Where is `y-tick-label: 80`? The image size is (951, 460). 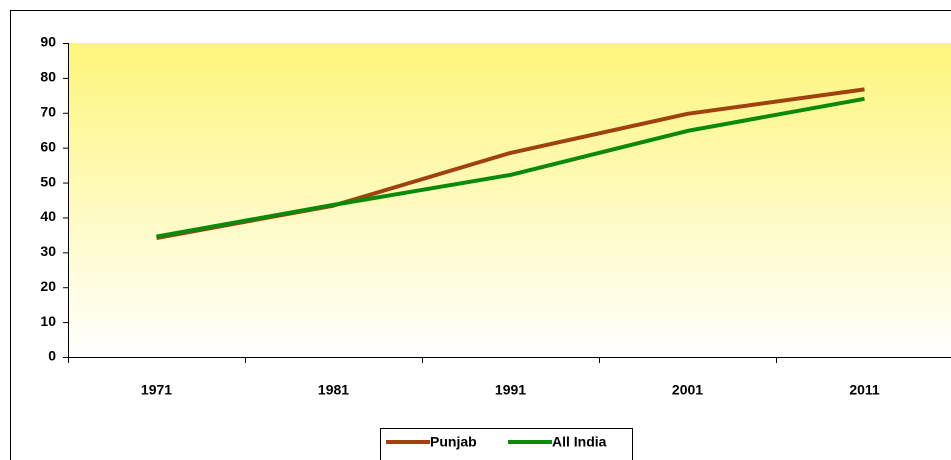
y-tick-label: 80 is located at coordinates (48, 77).